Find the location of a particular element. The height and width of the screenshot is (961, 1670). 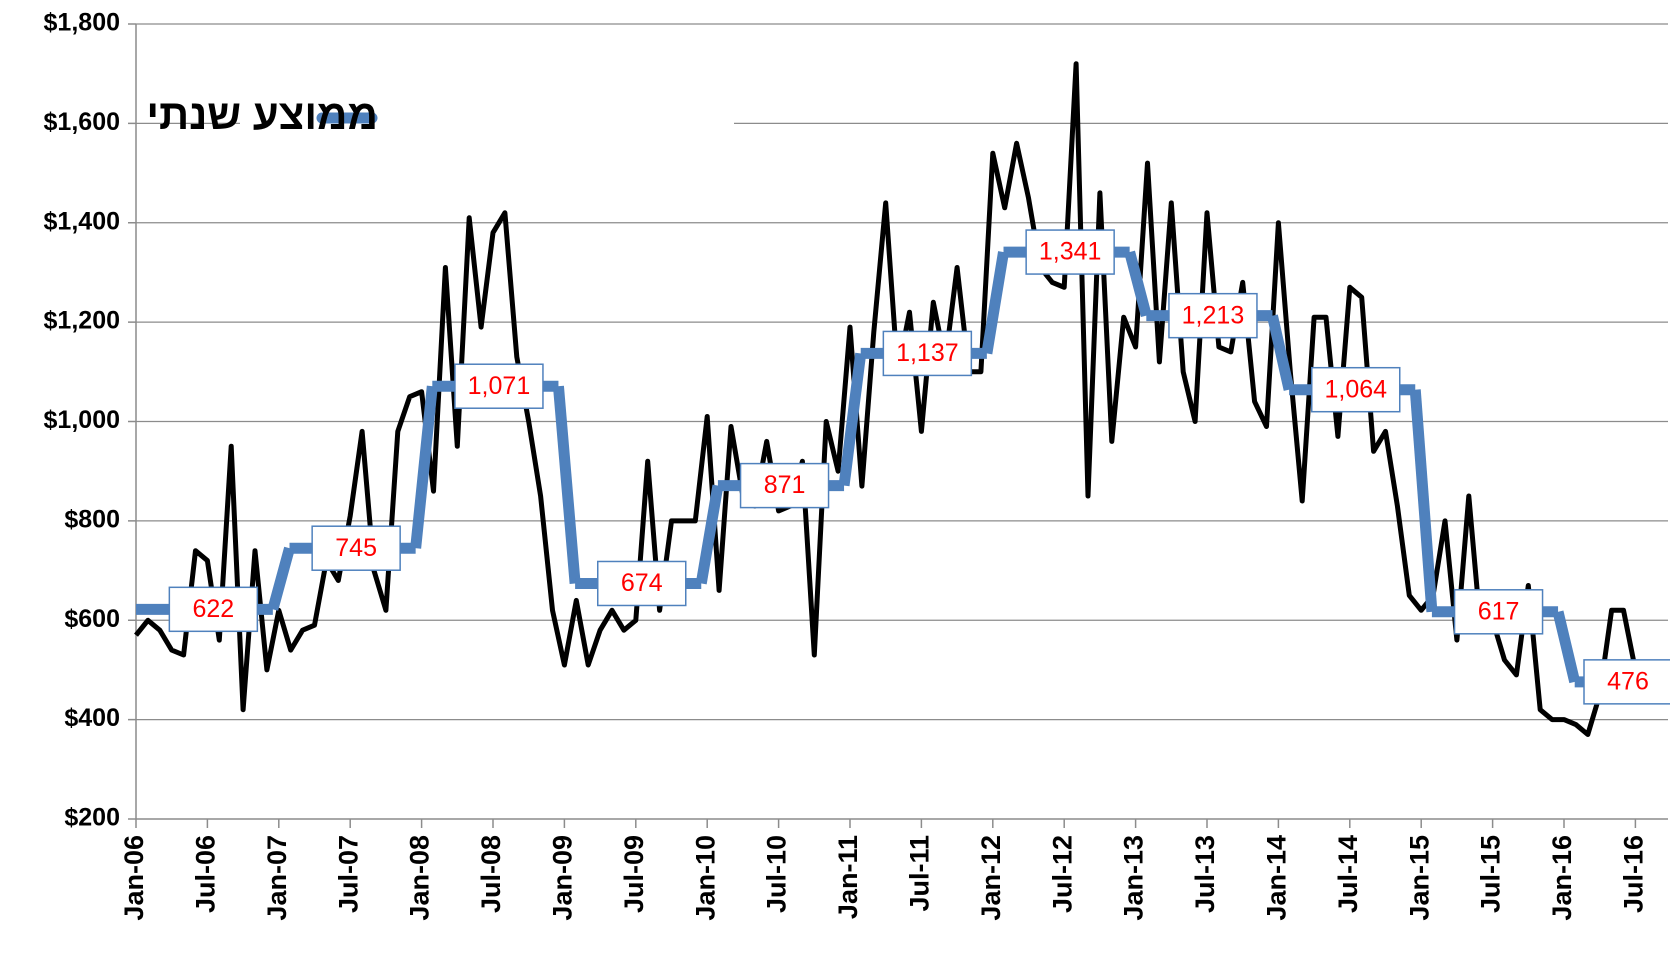

data-label-text: 1,137 is located at coordinates (927, 353).